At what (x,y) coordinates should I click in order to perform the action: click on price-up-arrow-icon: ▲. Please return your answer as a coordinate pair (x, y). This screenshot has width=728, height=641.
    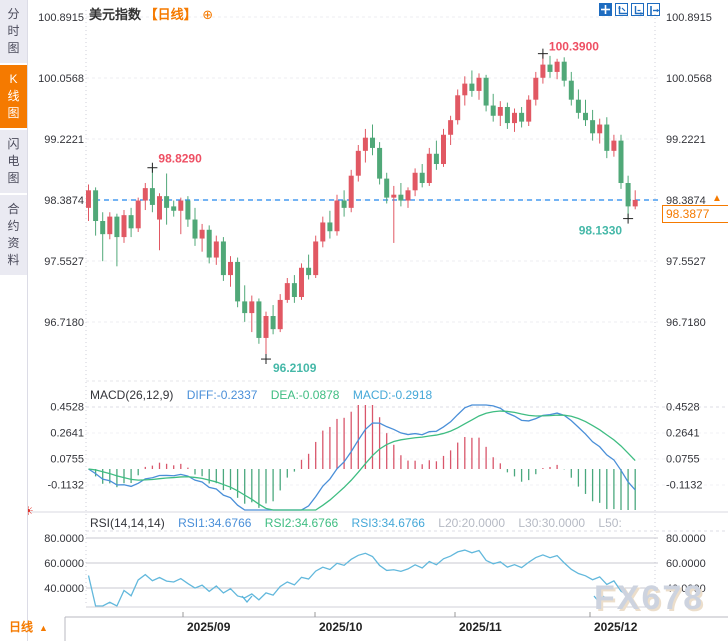
    Looking at the image, I should click on (717, 198).